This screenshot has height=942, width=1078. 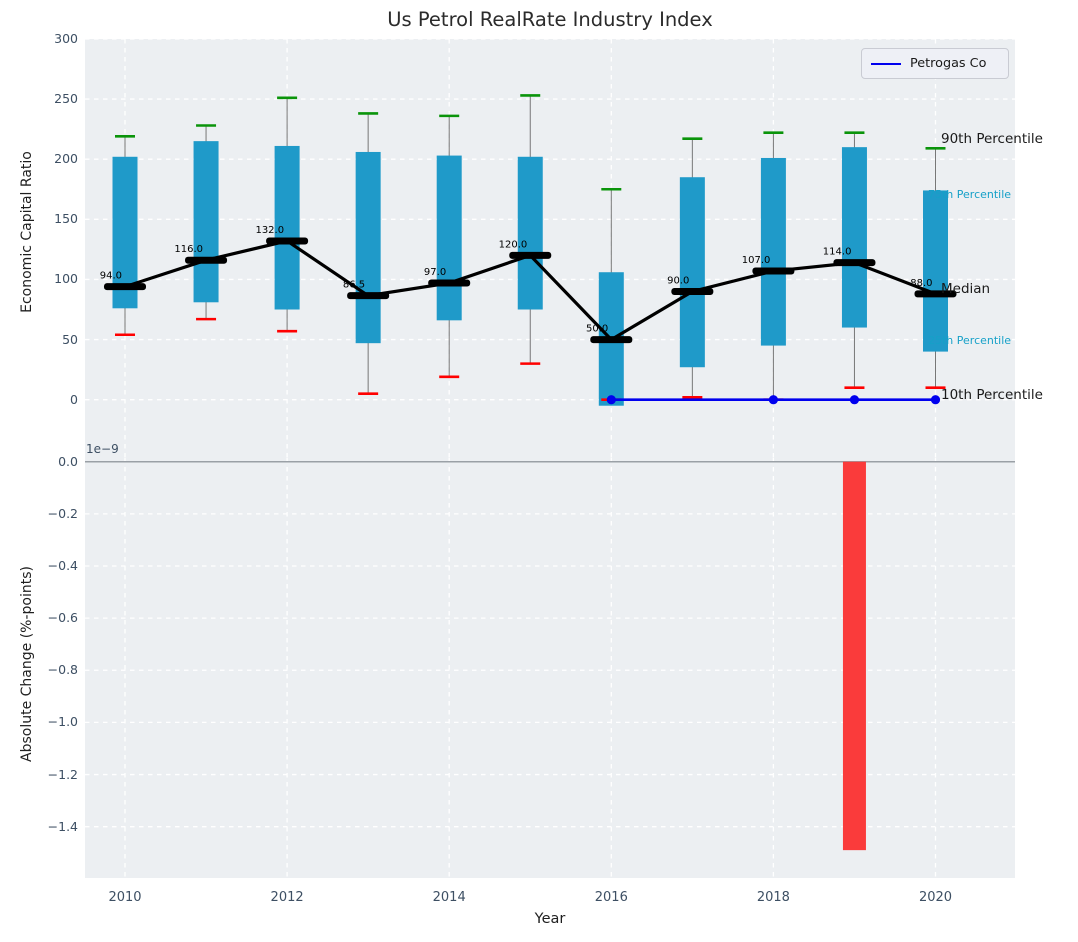 I want to click on top-y-tick-label: 300, so click(x=66, y=38).